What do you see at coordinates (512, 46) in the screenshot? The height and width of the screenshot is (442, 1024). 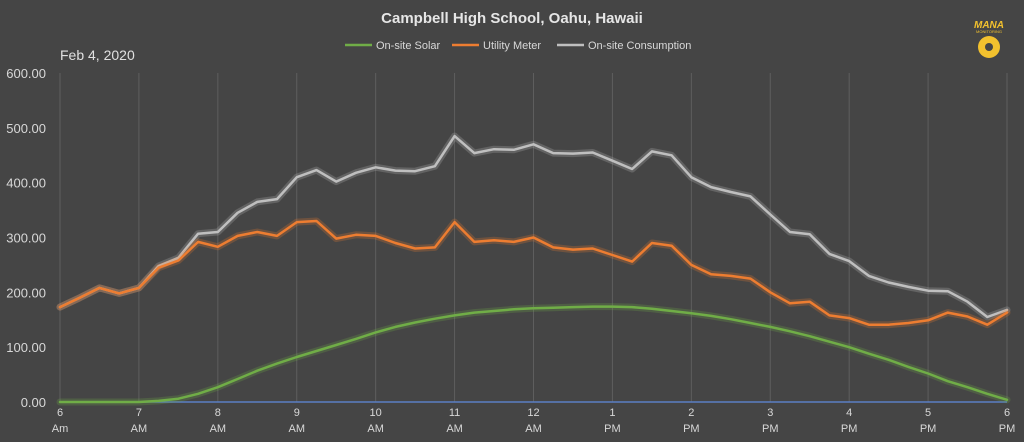 I see `legend-label-utility: Utility Meter` at bounding box center [512, 46].